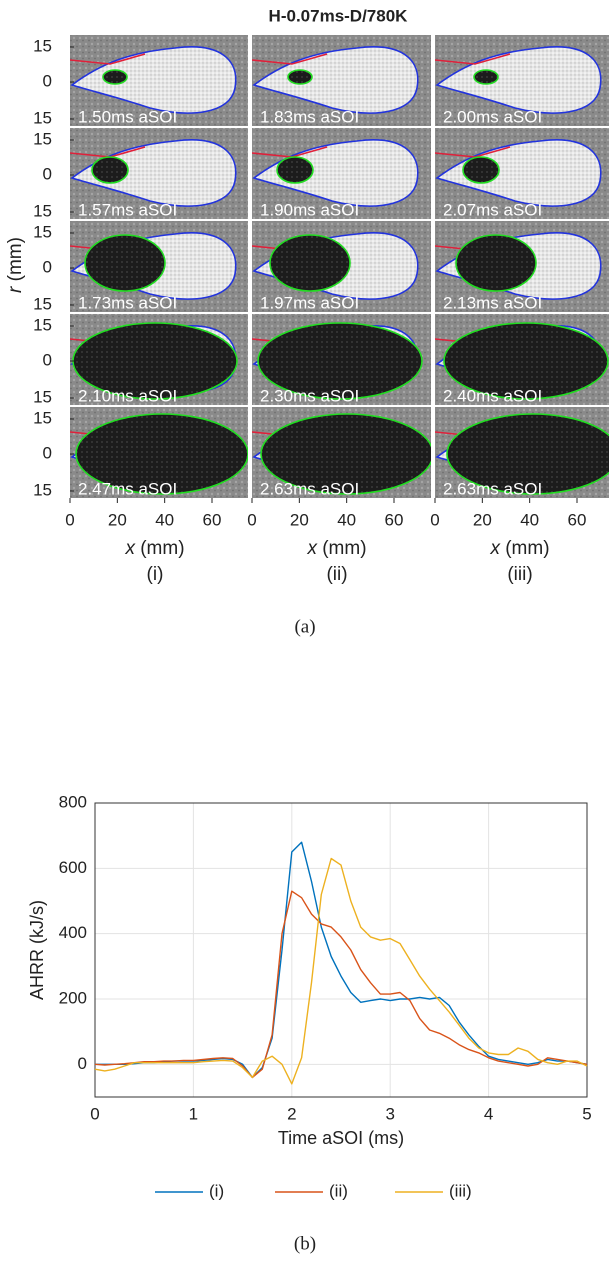  What do you see at coordinates (73, 997) in the screenshot?
I see `y-tick-label: 200` at bounding box center [73, 997].